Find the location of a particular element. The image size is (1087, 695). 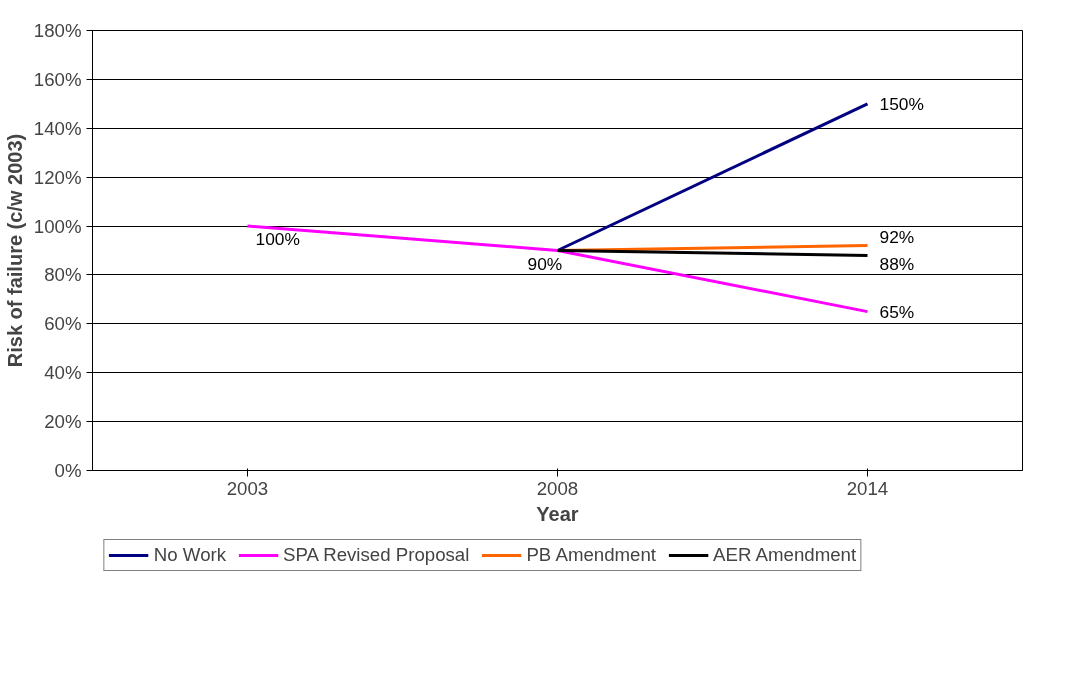

y-tick-label: 100% is located at coordinates (57, 226).